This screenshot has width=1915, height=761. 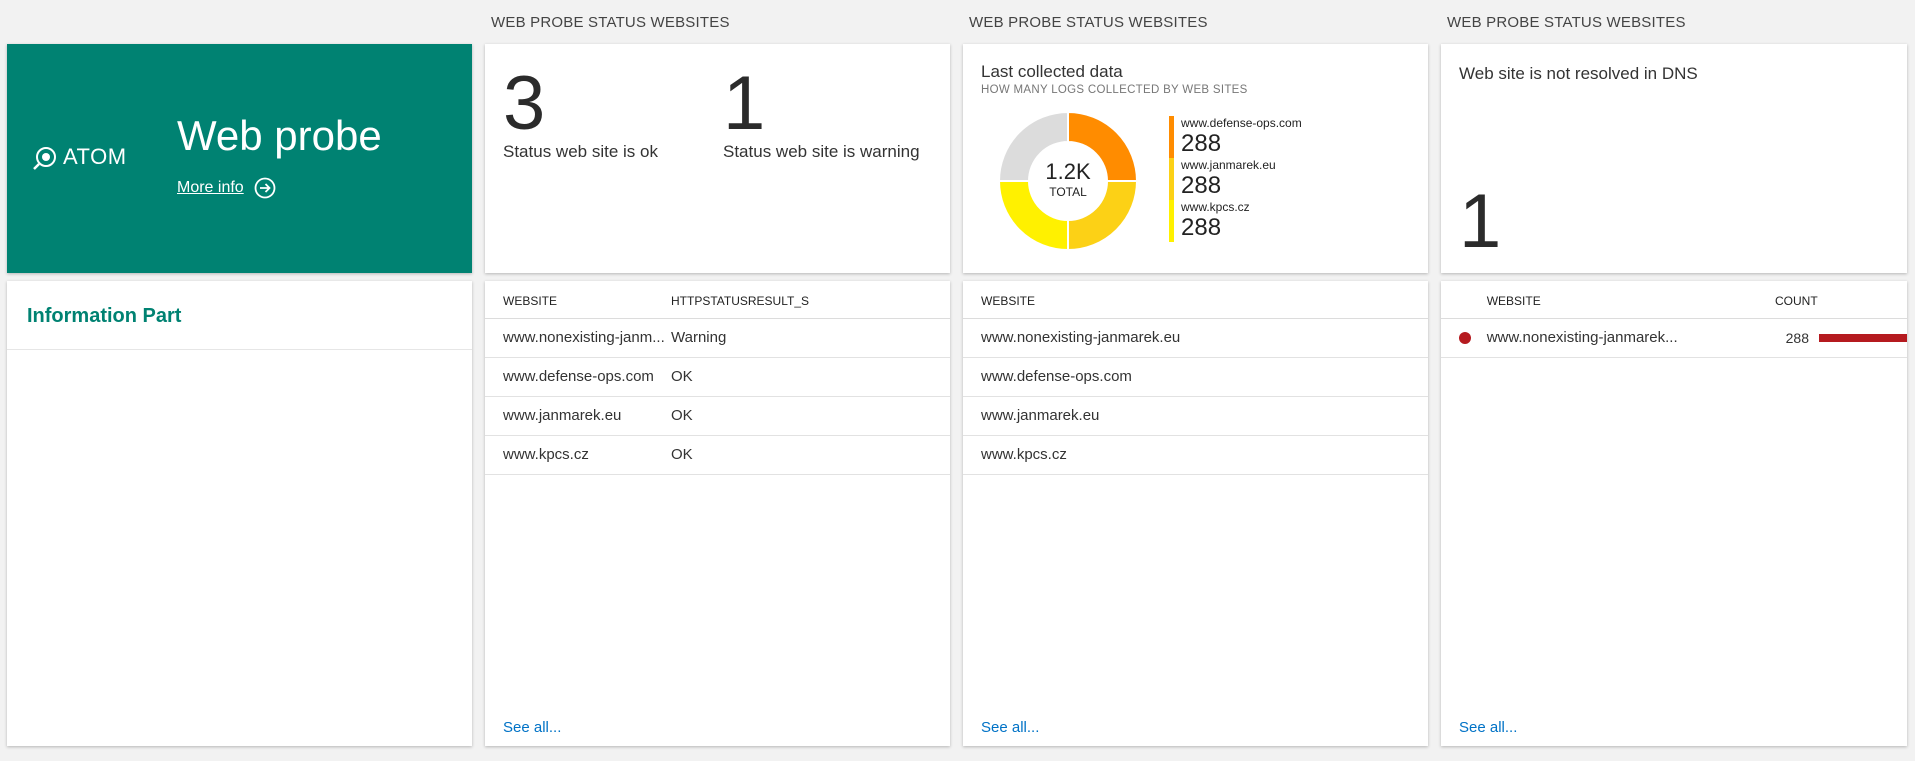 I want to click on table-row: www.nonexisting-janm... Warning, so click(x=717, y=338).